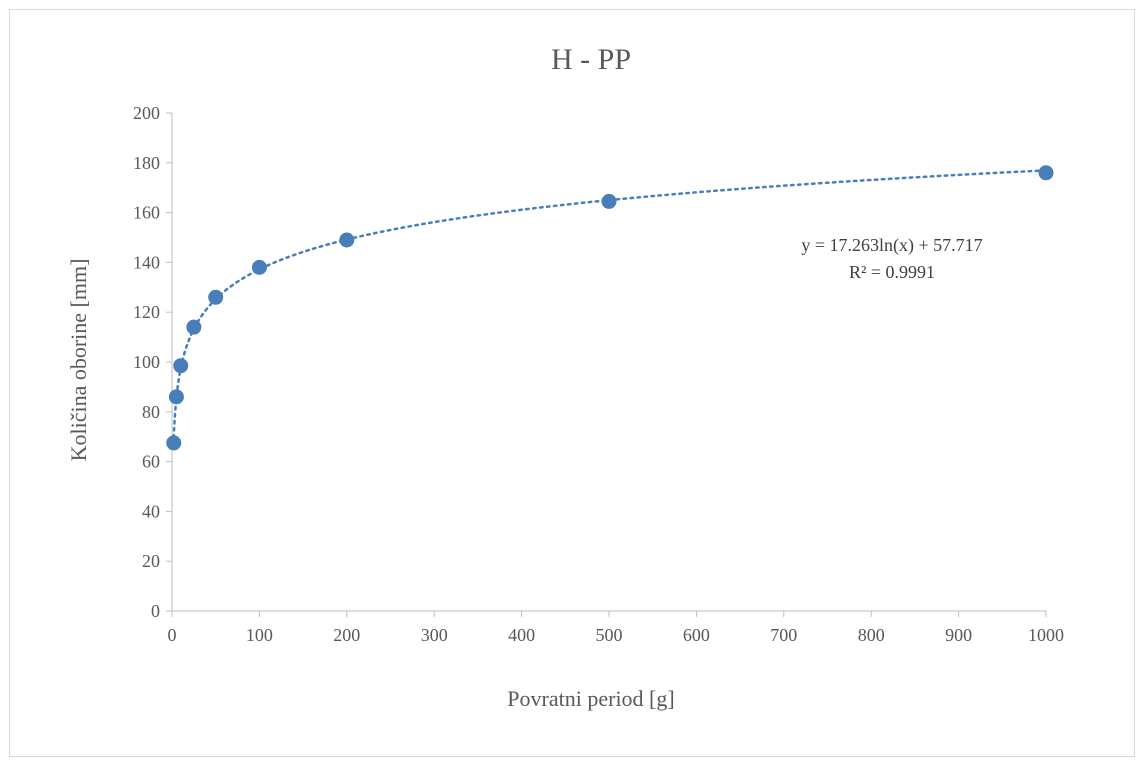 This screenshot has width=1138, height=763. What do you see at coordinates (591, 59) in the screenshot?
I see `chart-title: H - PP` at bounding box center [591, 59].